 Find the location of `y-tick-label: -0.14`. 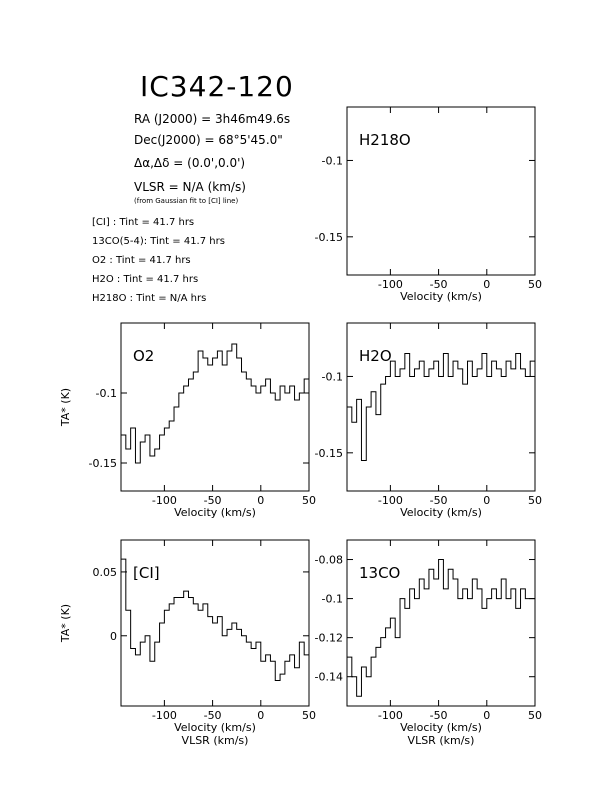

y-tick-label: -0.14 is located at coordinates (329, 677).